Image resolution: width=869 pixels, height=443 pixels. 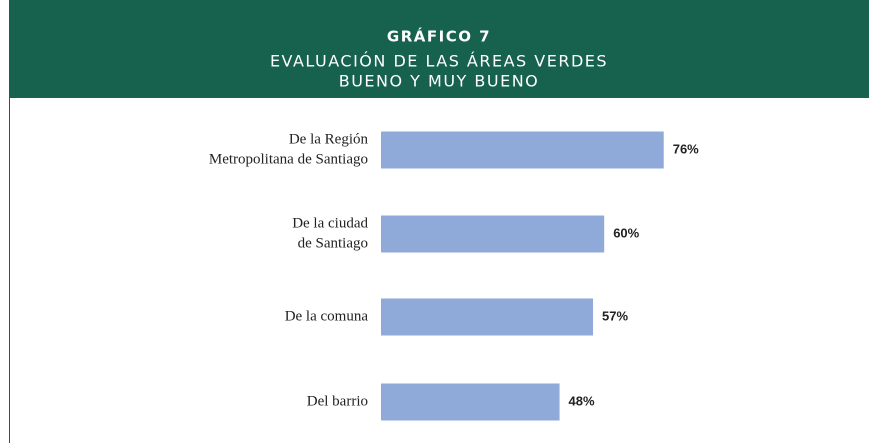 I want to click on category-label: Metropolitana de Santiago, so click(x=288, y=159).